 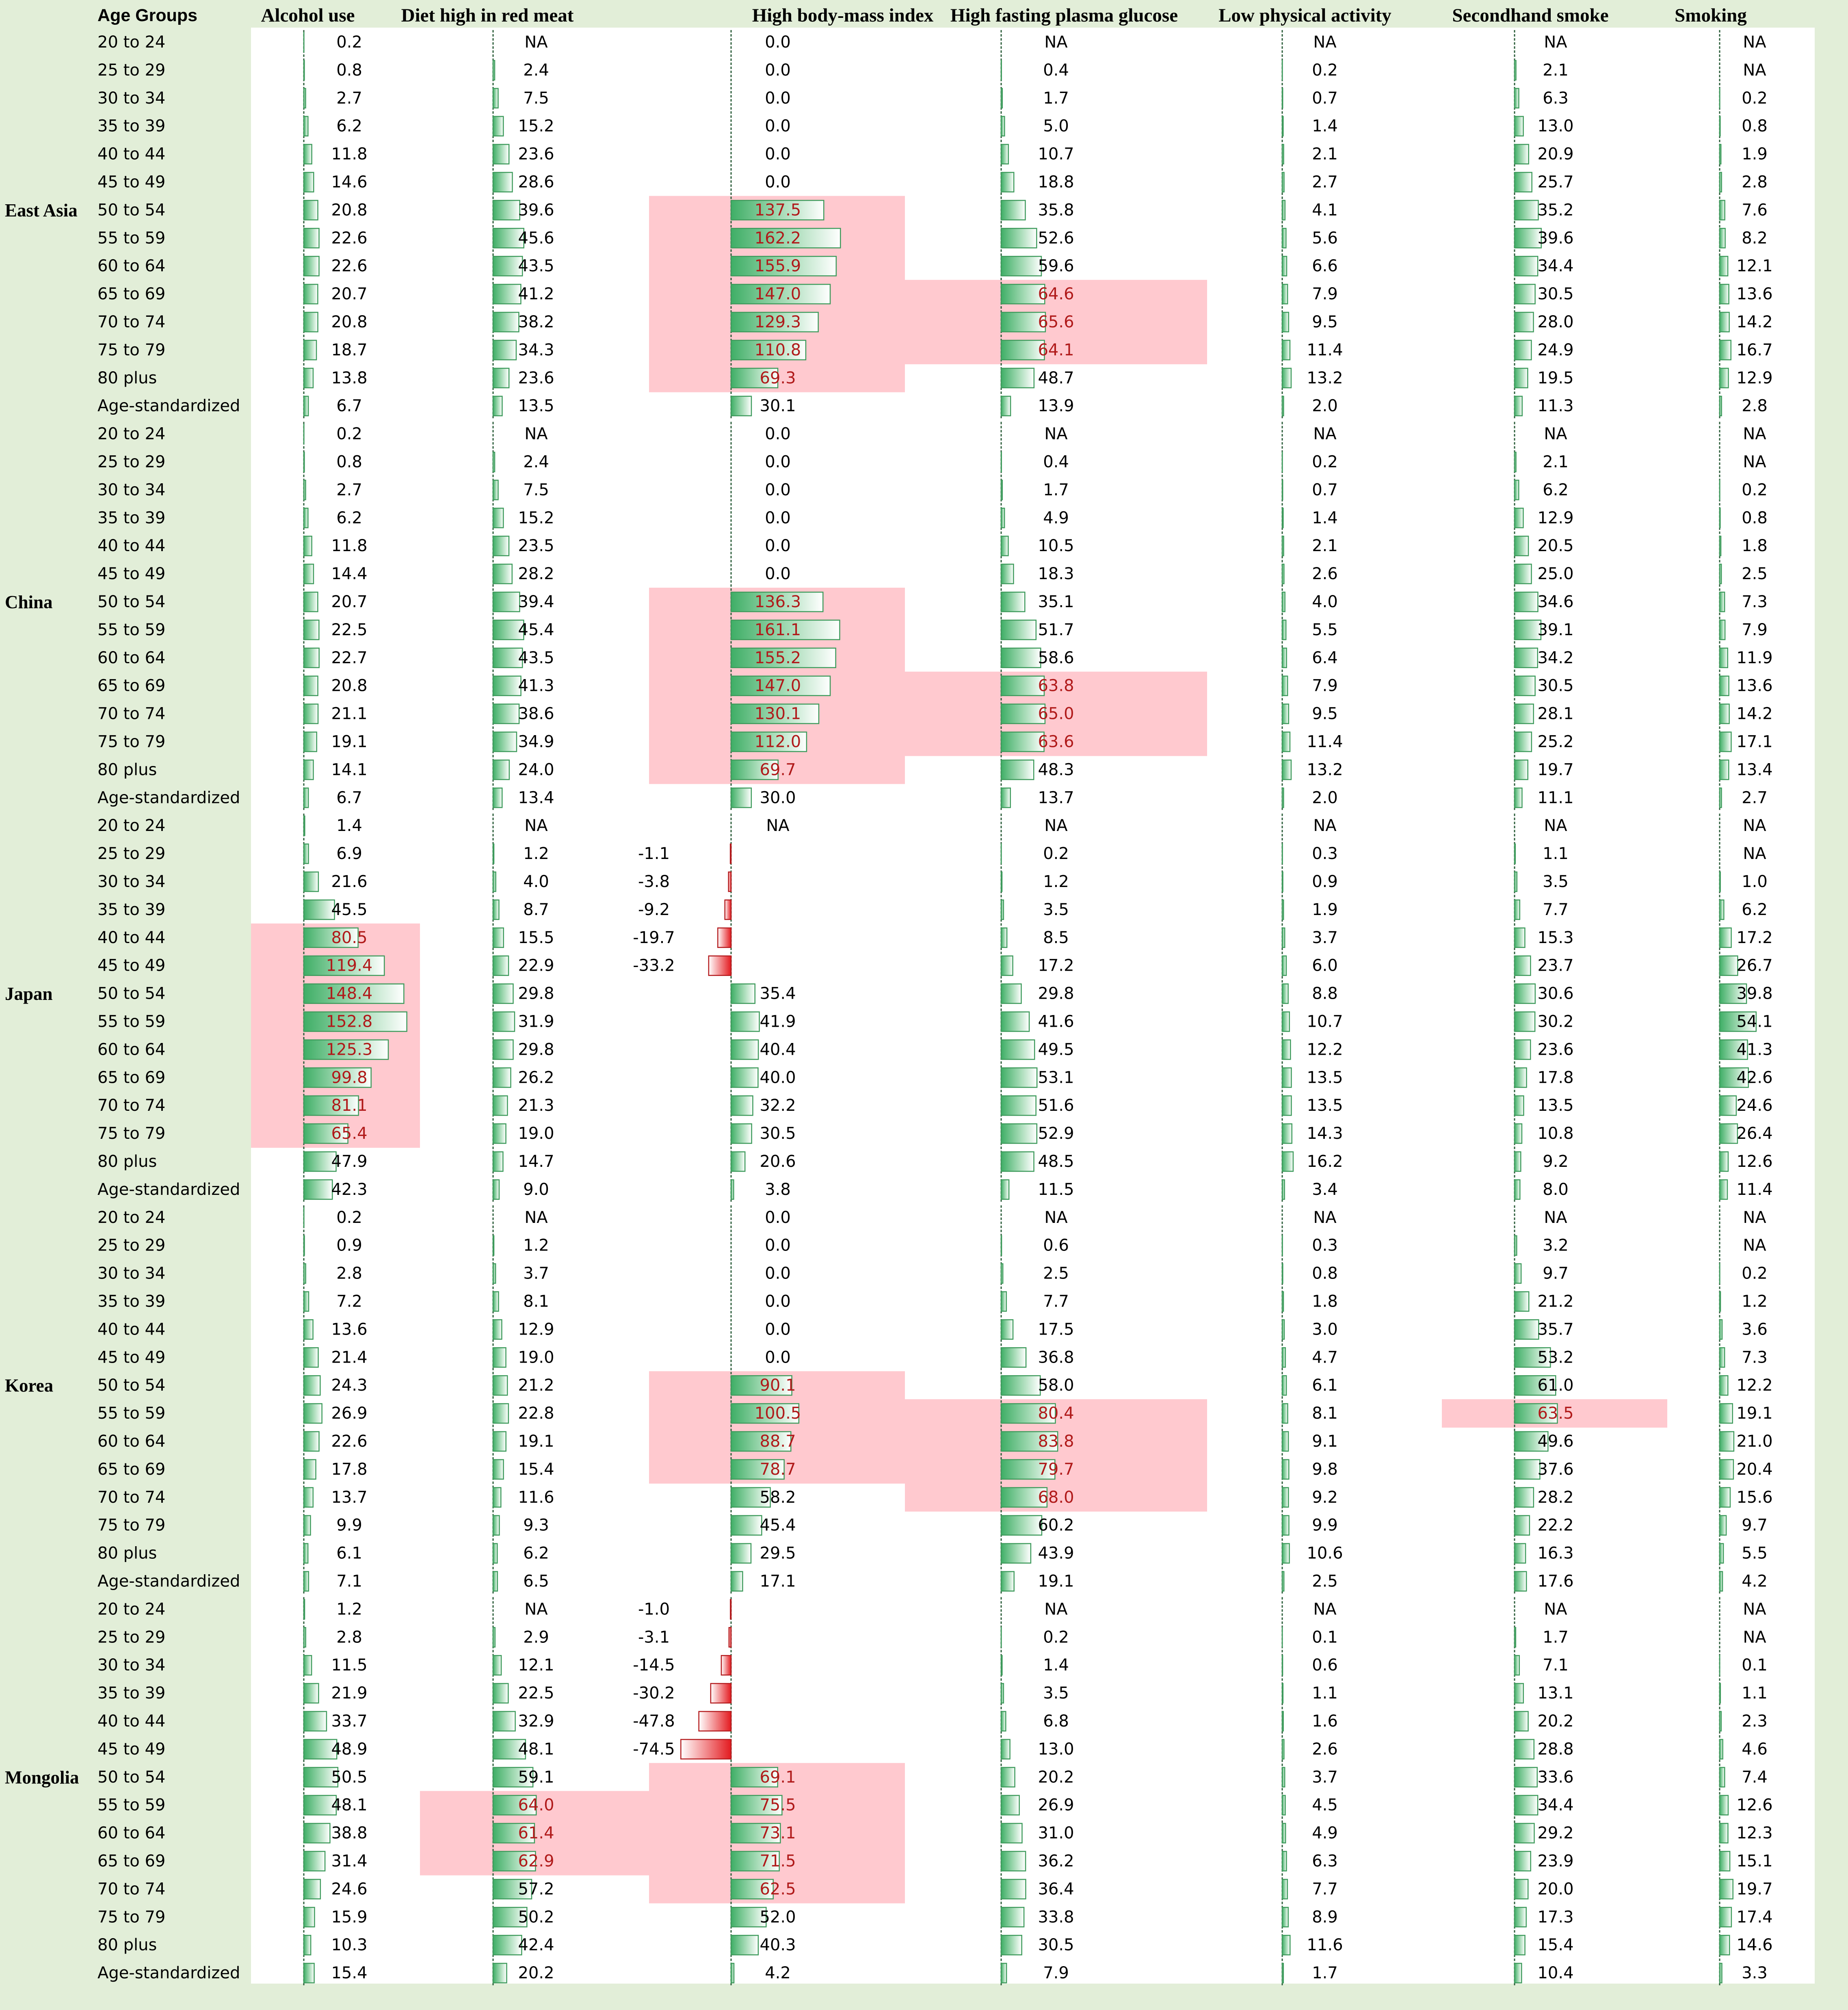 What do you see at coordinates (131, 1750) in the screenshot?
I see `age-group-label: 45 to 49` at bounding box center [131, 1750].